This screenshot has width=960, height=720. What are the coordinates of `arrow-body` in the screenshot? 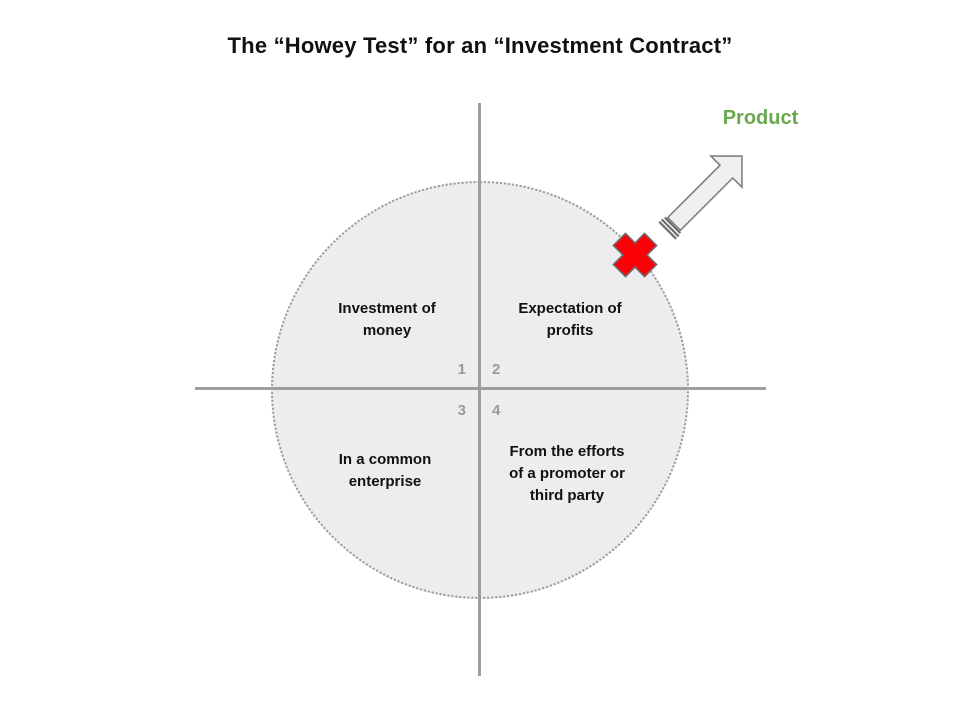 It's located at (704, 193).